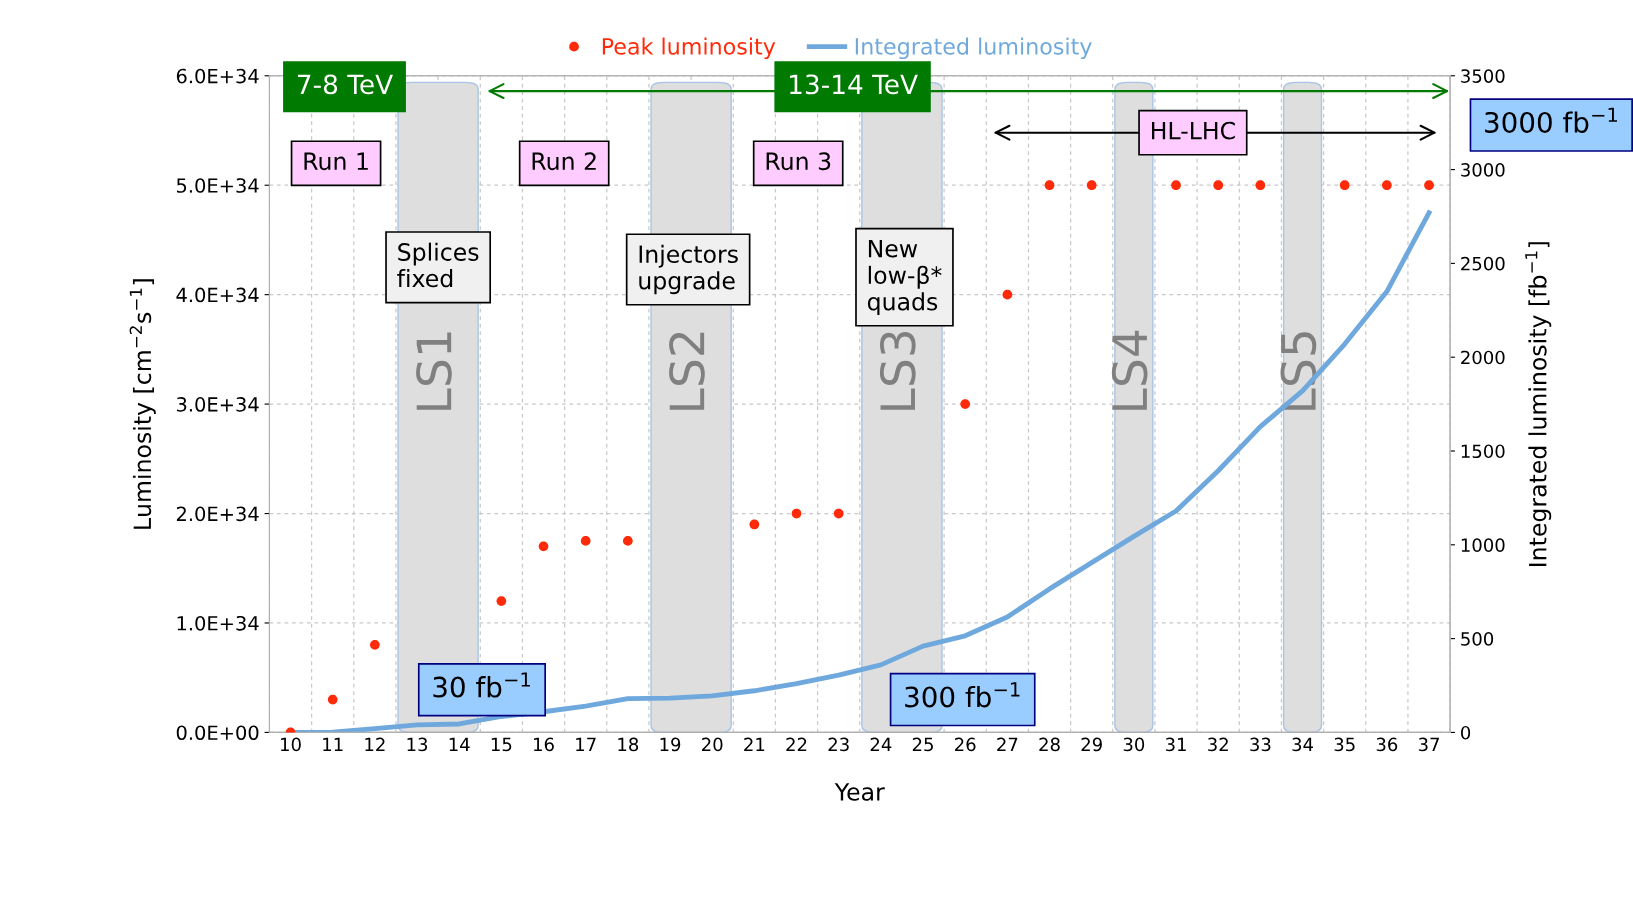 The height and width of the screenshot is (902, 1633). What do you see at coordinates (1483, 545) in the screenshot?
I see `y2-tick-label: 1000` at bounding box center [1483, 545].